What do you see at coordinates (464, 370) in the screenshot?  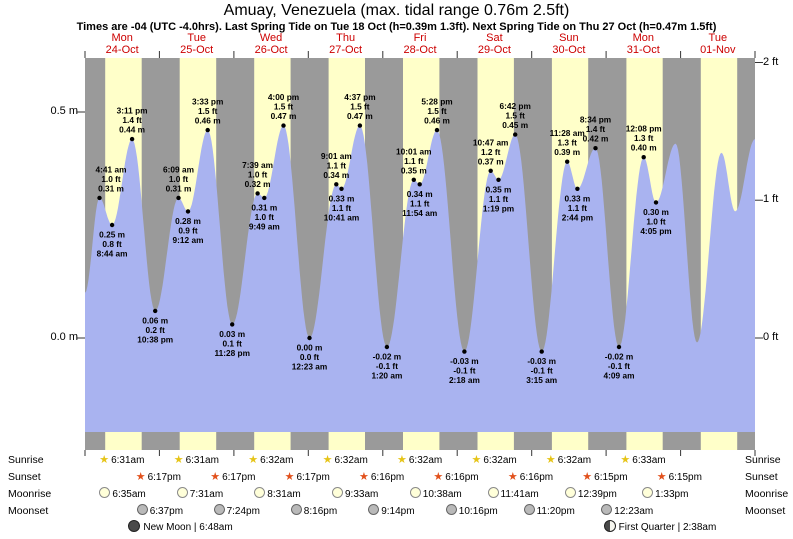 I see `tide-annotation-low: -0.03 m -0.1 ft 2:18 am` at bounding box center [464, 370].